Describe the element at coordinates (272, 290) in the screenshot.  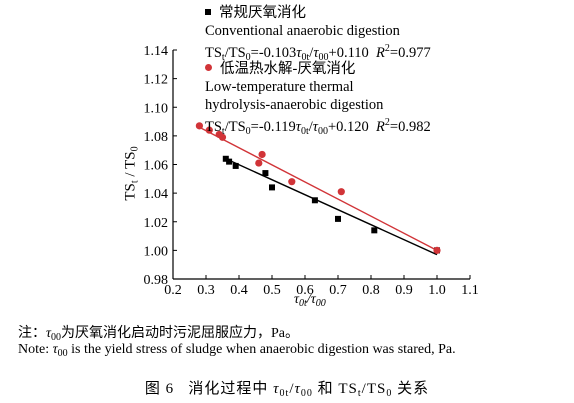
I see `x-tick-label: 0.5` at that location.